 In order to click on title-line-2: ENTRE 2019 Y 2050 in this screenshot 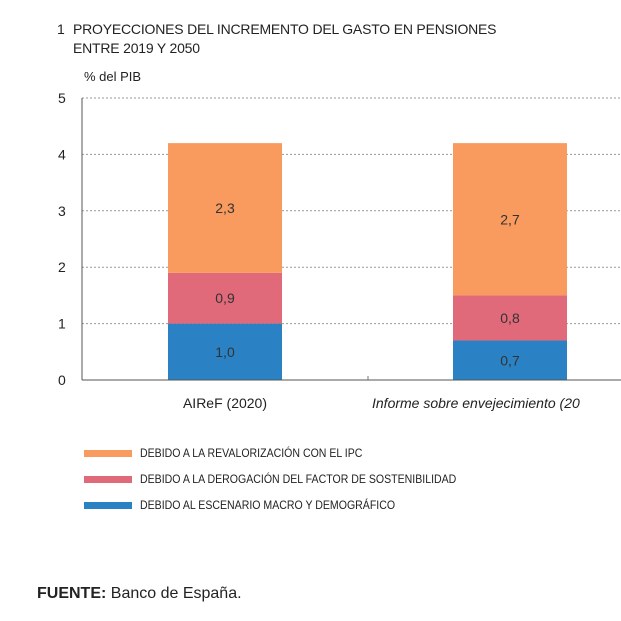, I will do `click(136, 48)`.